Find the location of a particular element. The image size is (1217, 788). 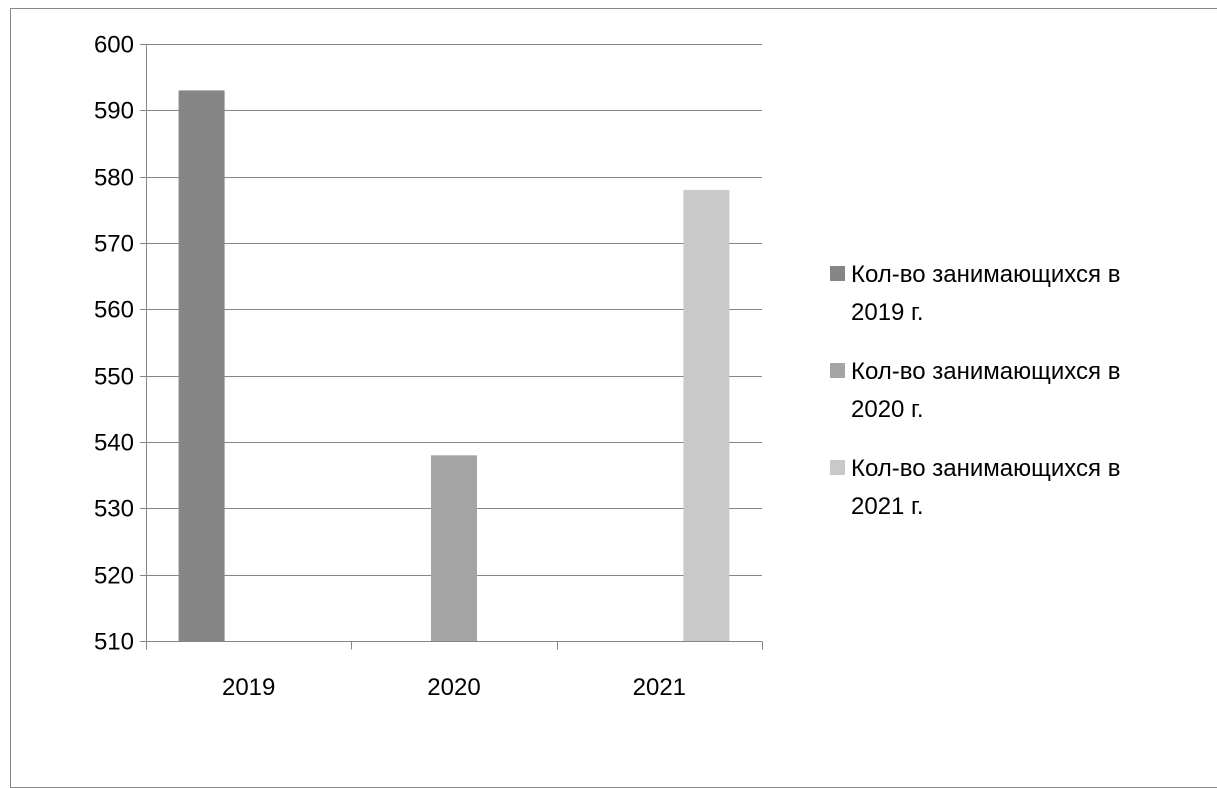

bar-2021 is located at coordinates (706, 415).